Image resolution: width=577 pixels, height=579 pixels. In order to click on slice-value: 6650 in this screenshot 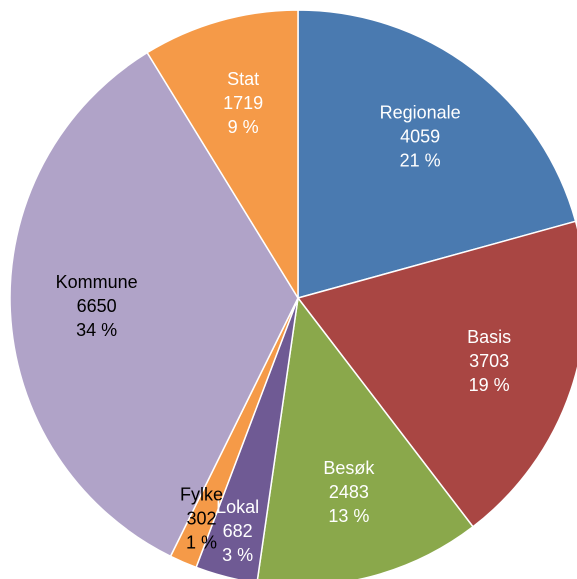, I will do `click(97, 306)`.